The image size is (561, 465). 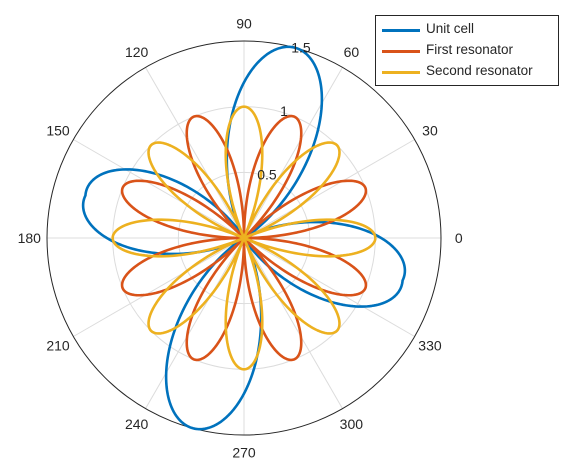 What do you see at coordinates (352, 424) in the screenshot?
I see `theta-tick-label: 300` at bounding box center [352, 424].